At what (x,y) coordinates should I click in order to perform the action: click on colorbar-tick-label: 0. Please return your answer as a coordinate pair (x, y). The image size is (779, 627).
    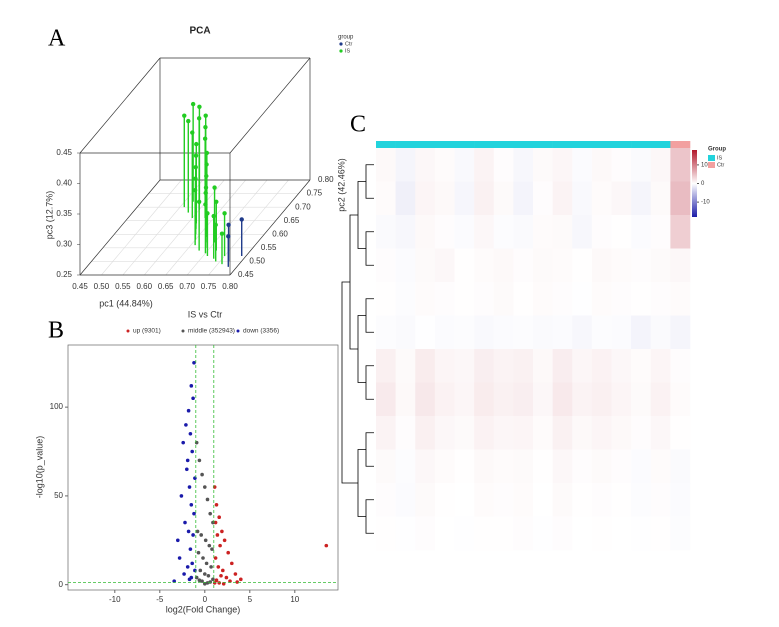
    Looking at the image, I should click on (703, 184).